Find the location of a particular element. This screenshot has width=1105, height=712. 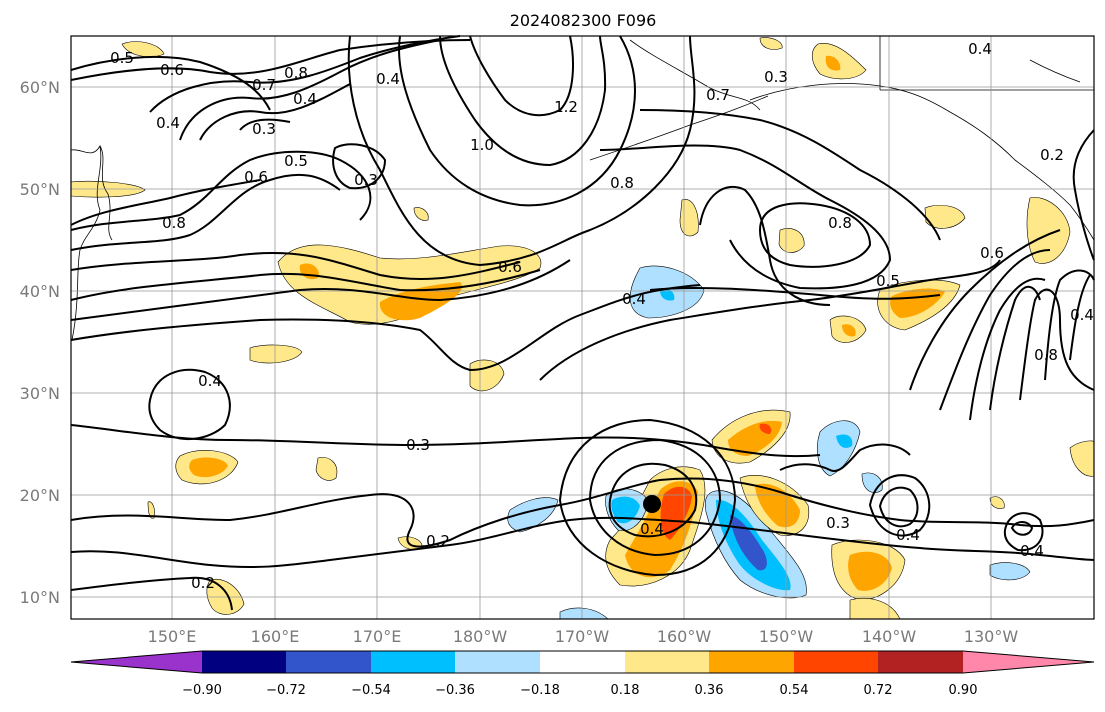

contour-label: 1.2 is located at coordinates (566, 107).